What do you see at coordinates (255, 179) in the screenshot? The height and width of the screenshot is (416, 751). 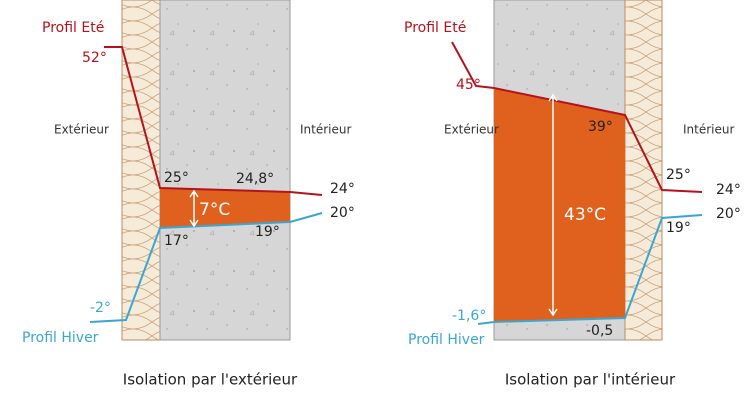 I see `temp: 24,8°` at bounding box center [255, 179].